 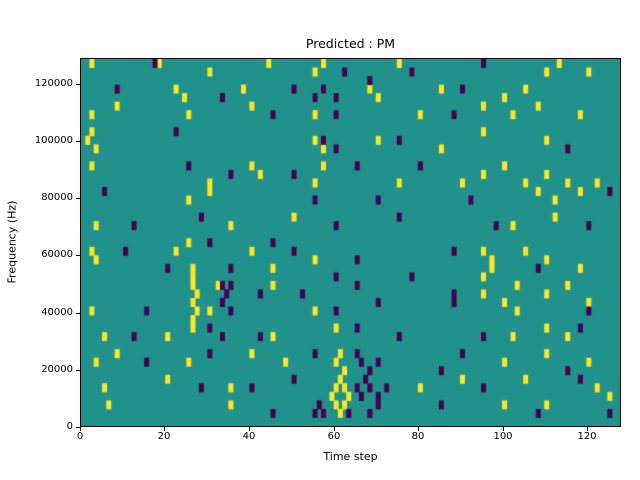 I want to click on y-tick-label: 40000, so click(x=57, y=312).